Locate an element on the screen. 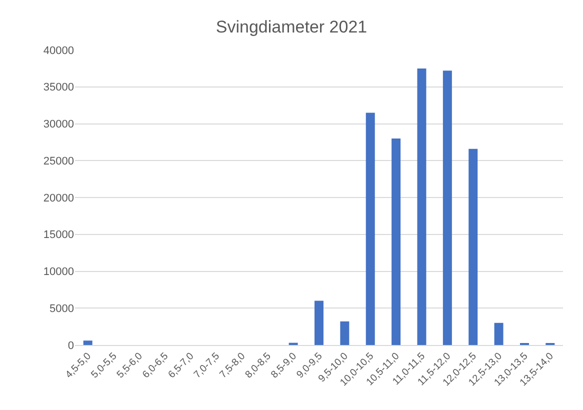 The image size is (583, 410). y-tick-label: 40000 is located at coordinates (58, 50).